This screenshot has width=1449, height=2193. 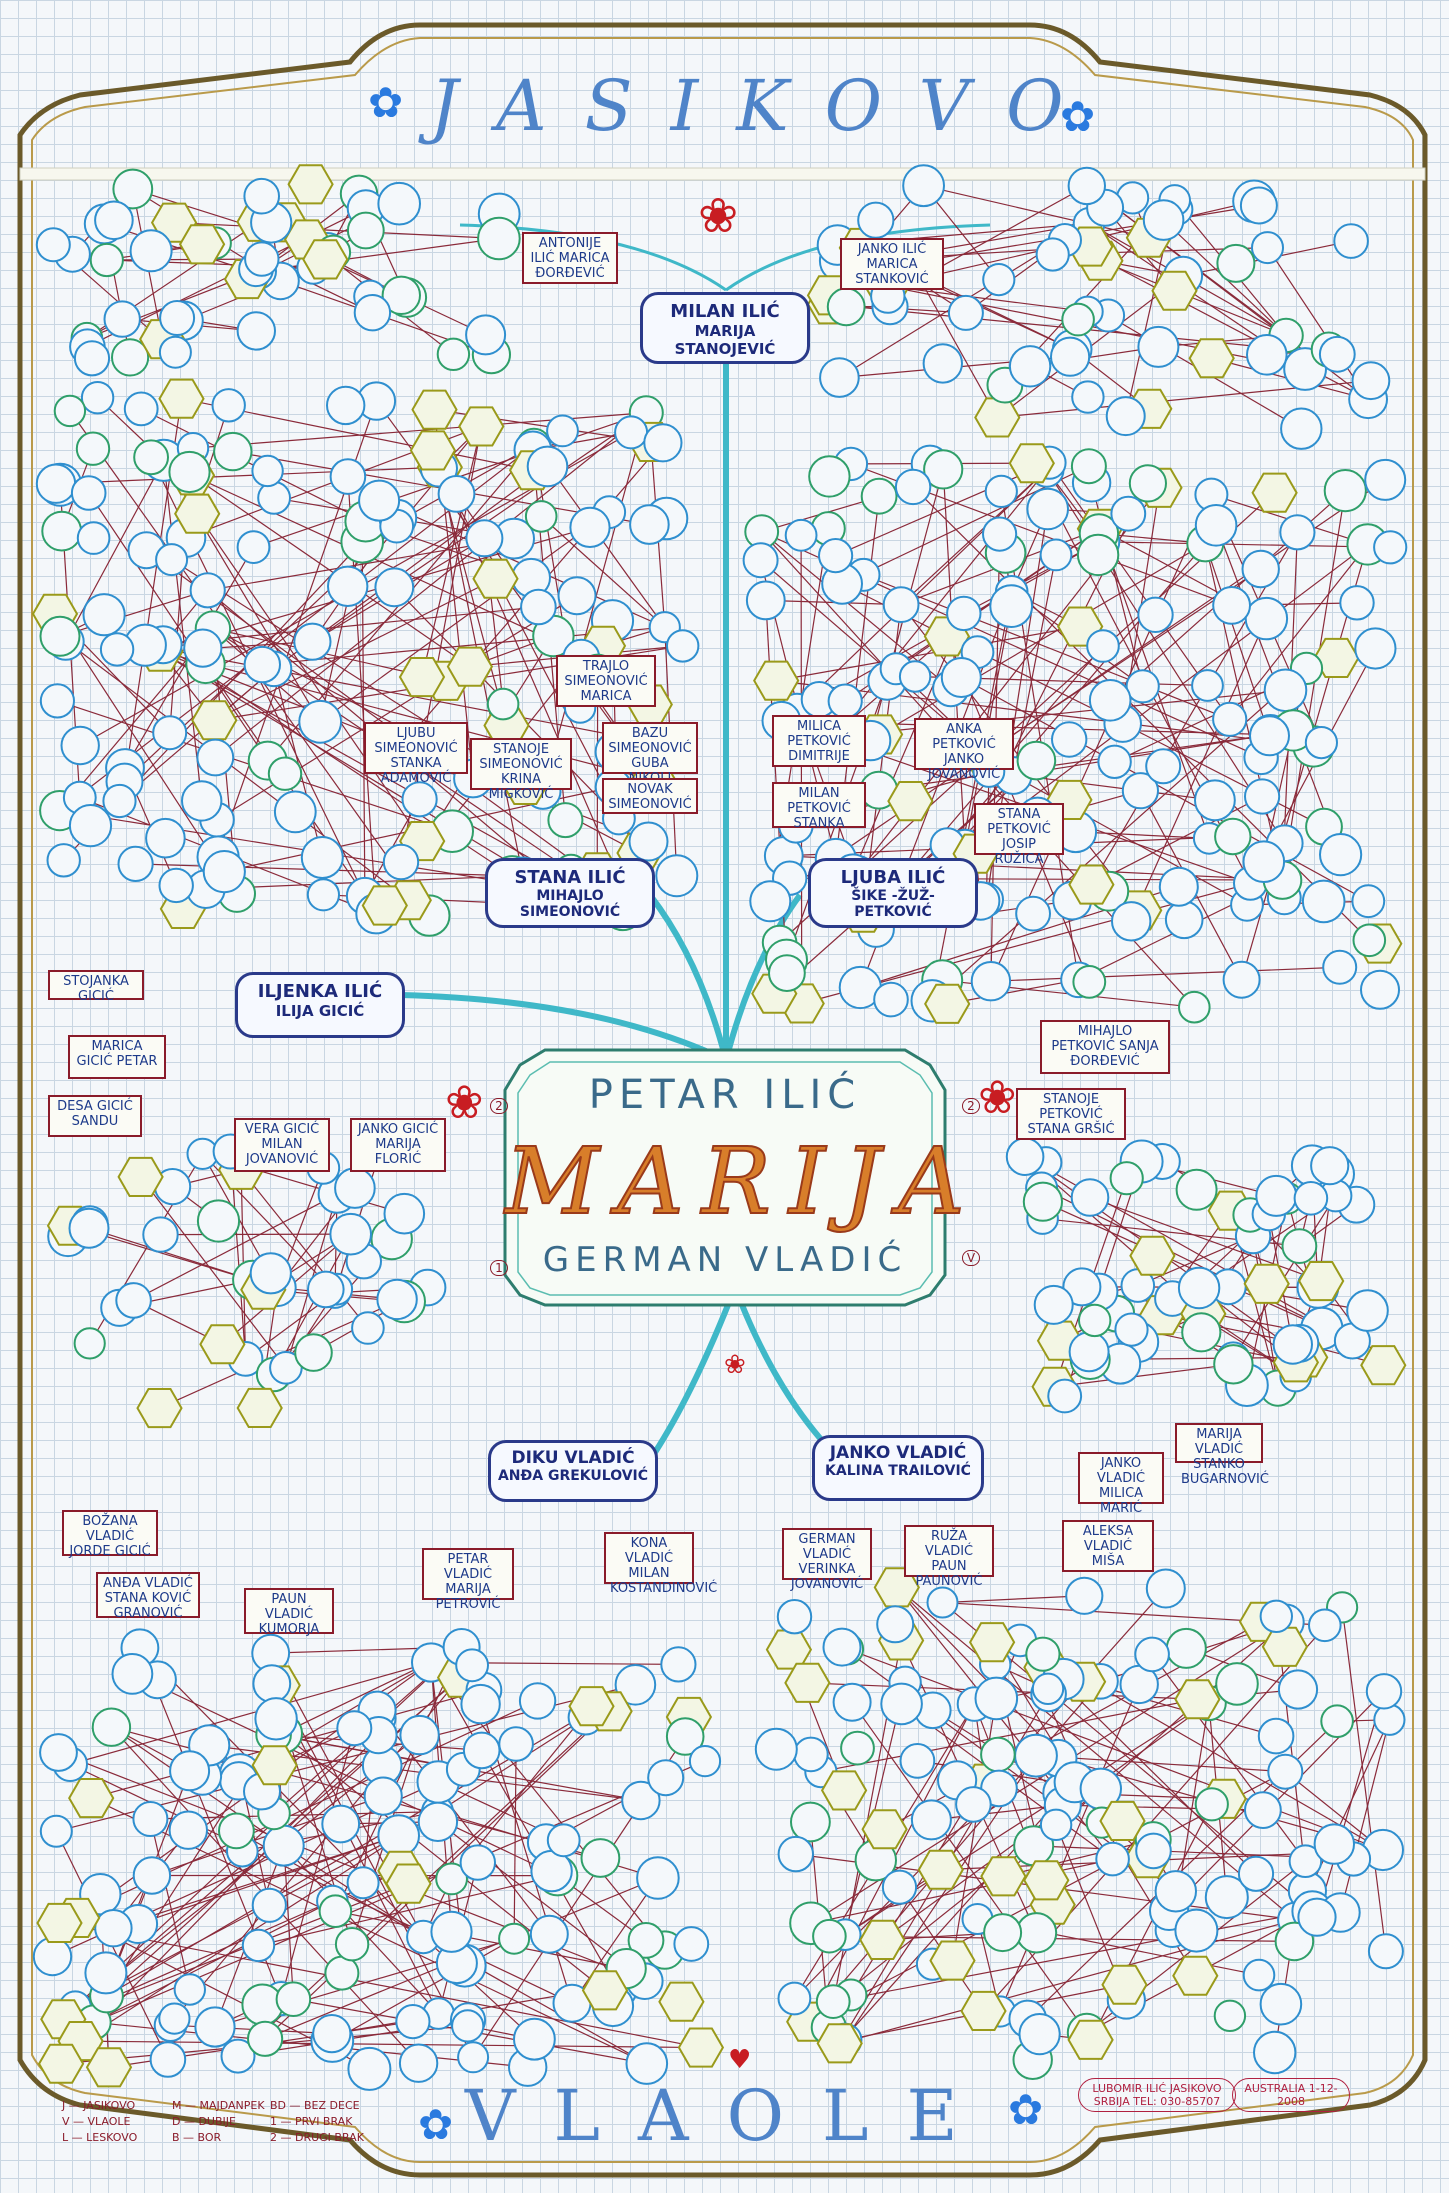 I want to click on couple-husband: ILJENKA ILIĆ, so click(x=320, y=991).